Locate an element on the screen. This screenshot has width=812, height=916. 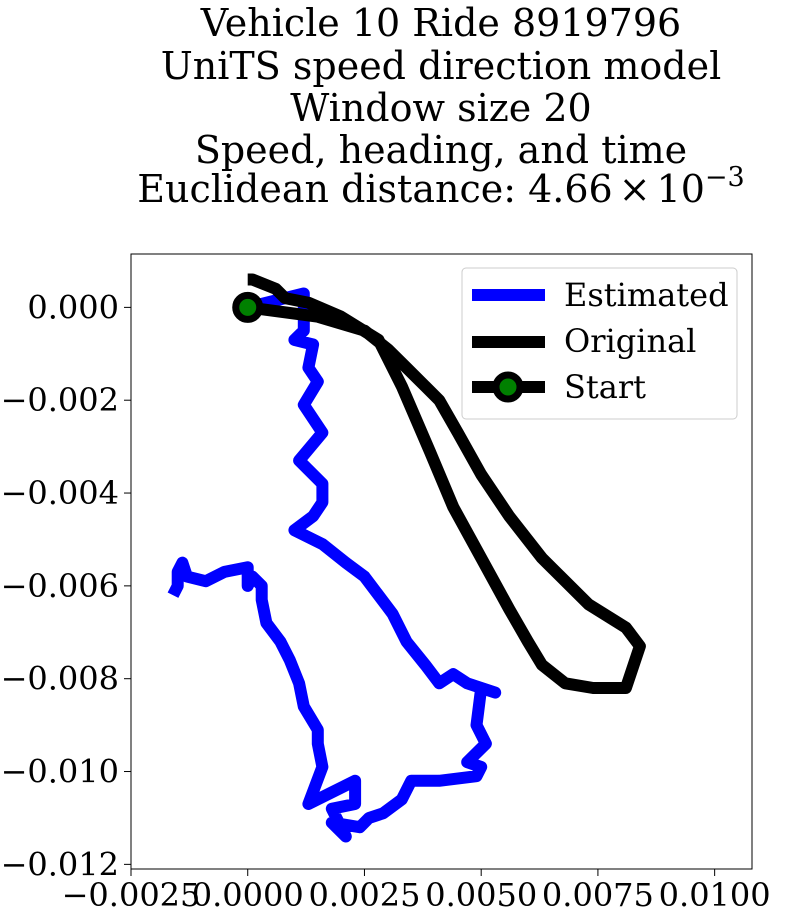
legend-marker-start is located at coordinates (508, 387).